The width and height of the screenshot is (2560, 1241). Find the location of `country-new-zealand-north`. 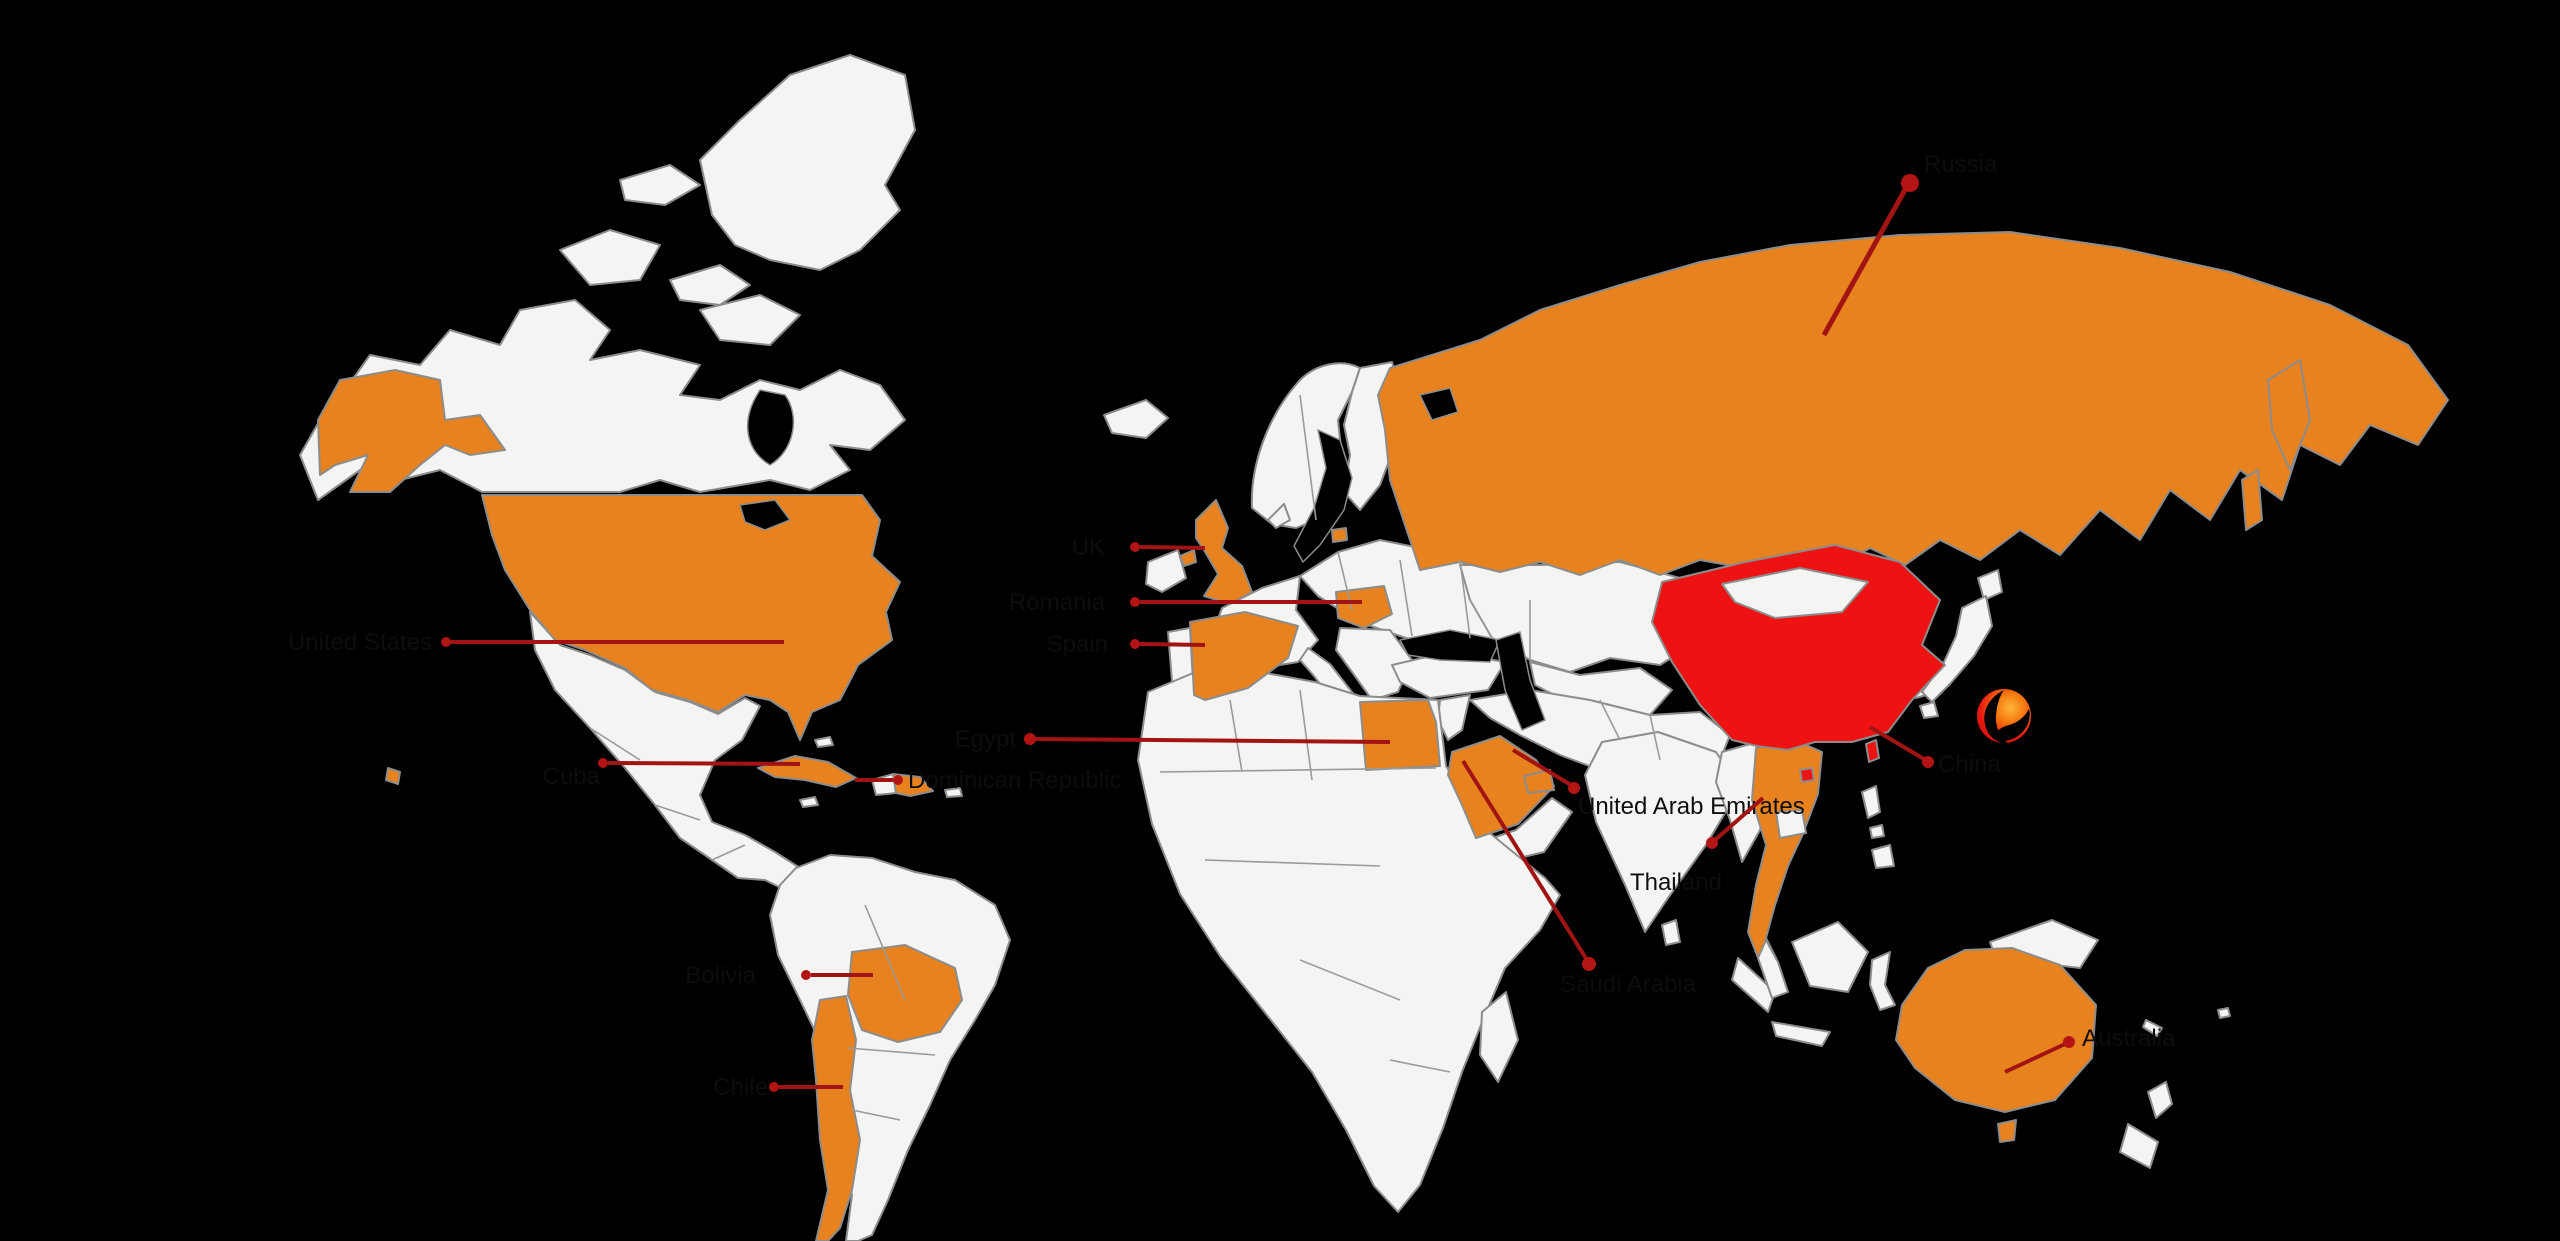

country-new-zealand-north is located at coordinates (2160, 1100).